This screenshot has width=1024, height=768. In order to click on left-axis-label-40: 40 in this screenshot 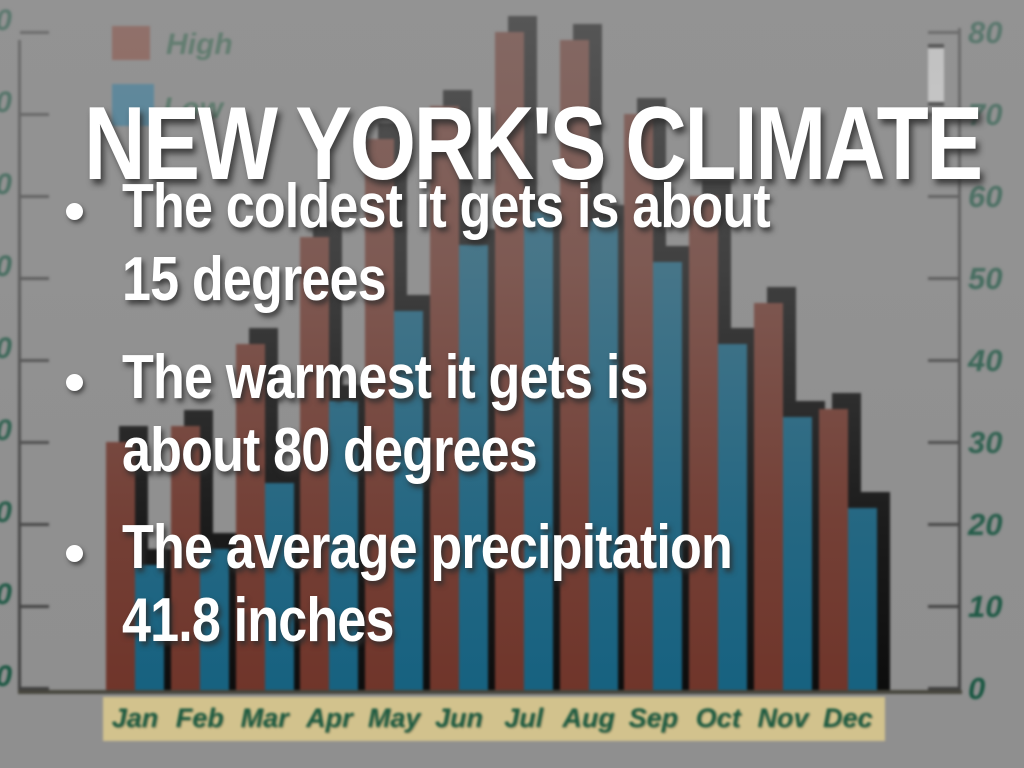, I will do `click(6, 349)`.